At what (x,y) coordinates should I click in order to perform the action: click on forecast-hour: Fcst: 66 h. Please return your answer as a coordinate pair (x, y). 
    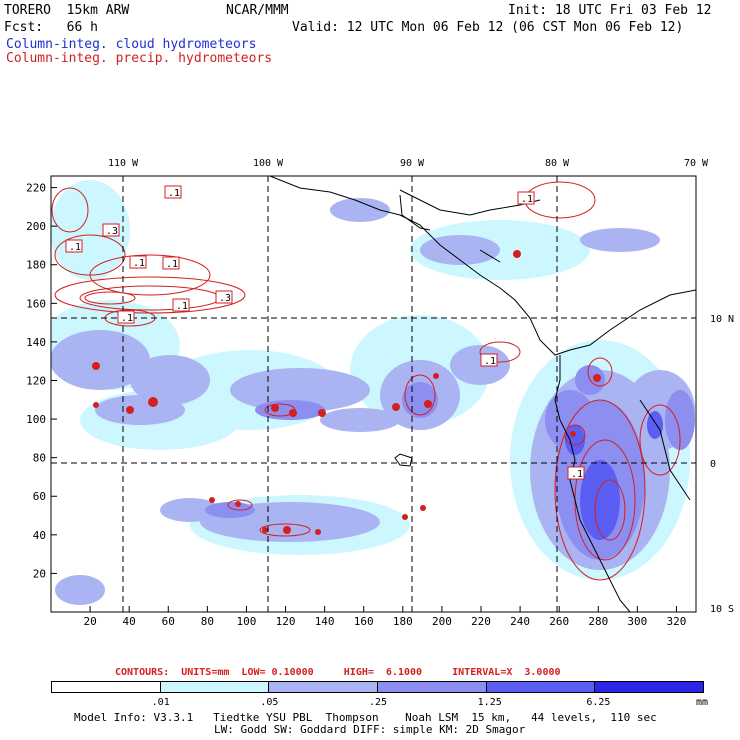
    Looking at the image, I should click on (51, 27).